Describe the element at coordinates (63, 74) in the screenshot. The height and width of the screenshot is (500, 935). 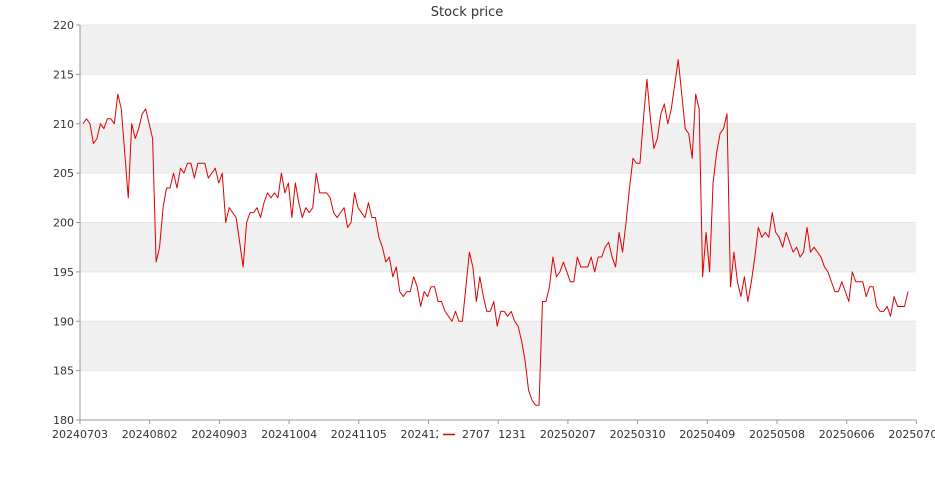
I see `y-tick-label: 215` at that location.